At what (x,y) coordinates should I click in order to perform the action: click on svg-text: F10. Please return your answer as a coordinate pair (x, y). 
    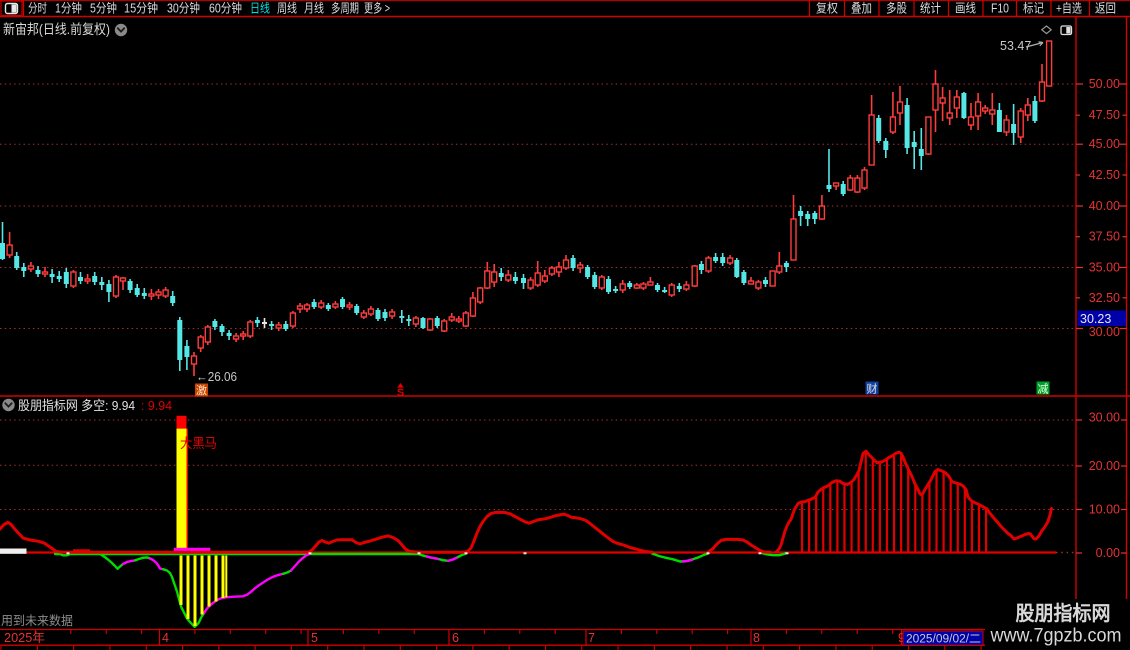
    Looking at the image, I should click on (1000, 9).